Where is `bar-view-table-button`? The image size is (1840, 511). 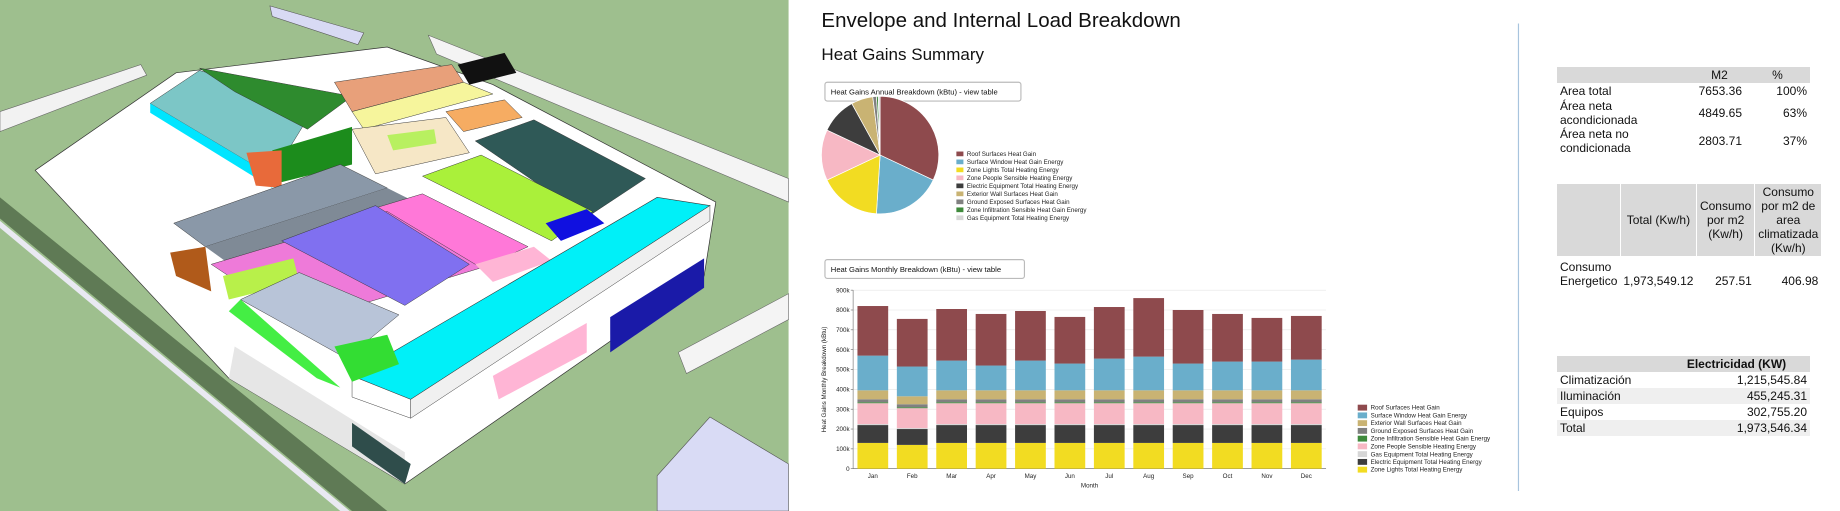 bar-view-table-button is located at coordinates (925, 269).